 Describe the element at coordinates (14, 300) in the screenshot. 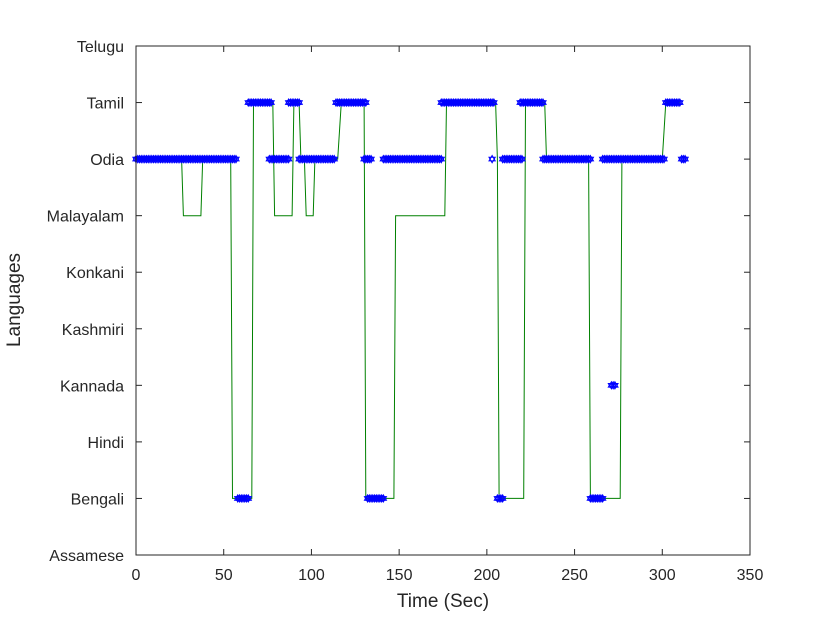

I see `y-axis-label: Languages` at that location.